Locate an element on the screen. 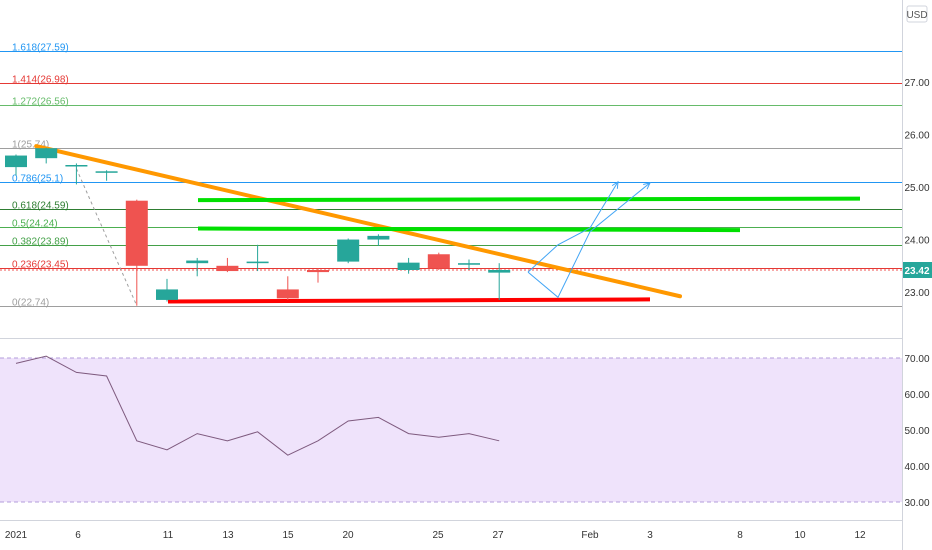  time-tick-label: 3 is located at coordinates (650, 535).